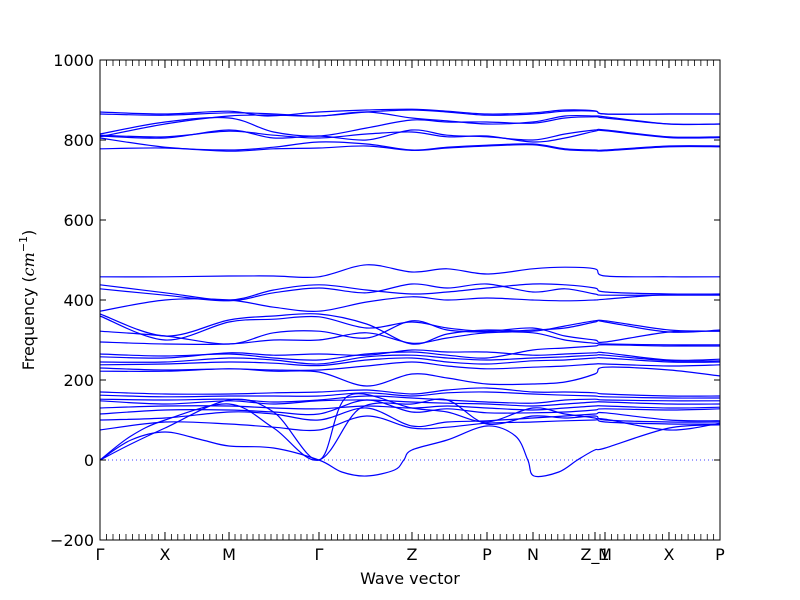  What do you see at coordinates (72, 540) in the screenshot?
I see `y-tick-label: −200` at bounding box center [72, 540].